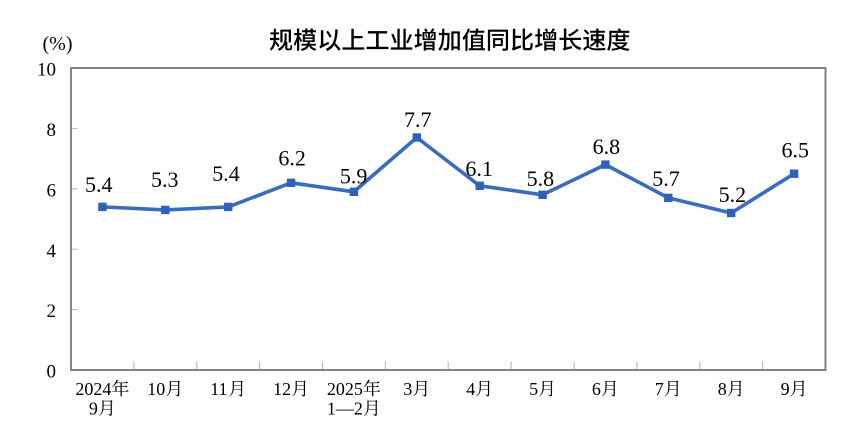  Describe the element at coordinates (165, 179) in the screenshot. I see `svg-text: 5.3` at that location.